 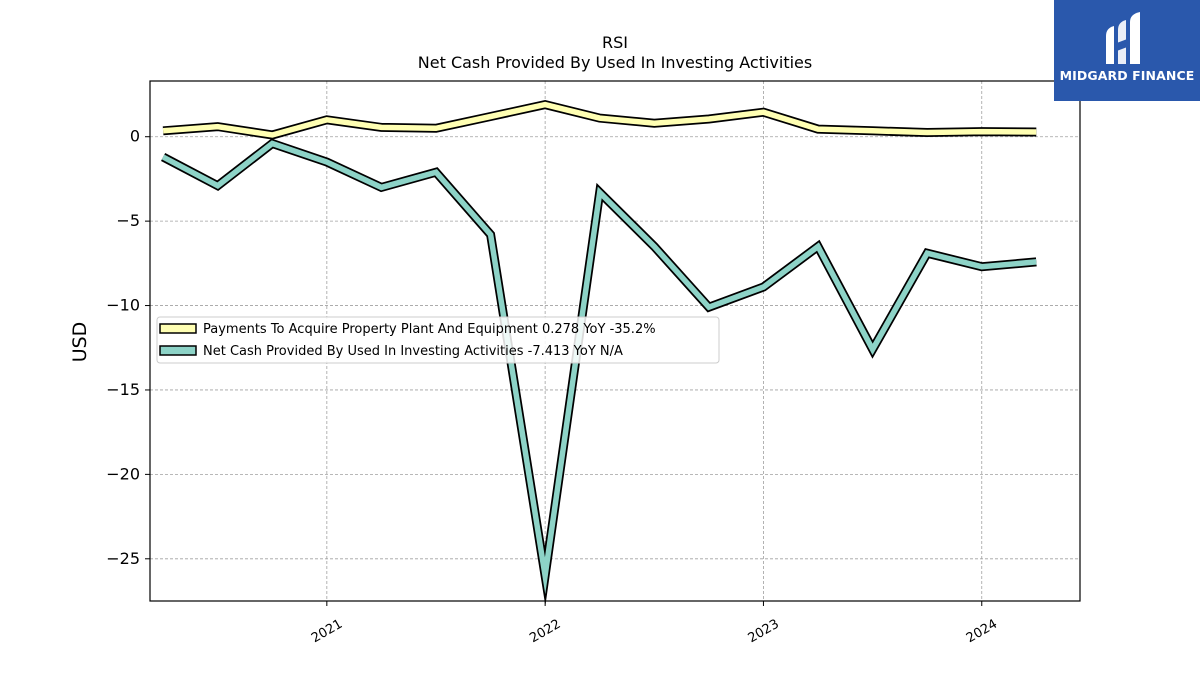 What do you see at coordinates (1123, 38) in the screenshot?
I see `logo-mark-icon` at bounding box center [1123, 38].